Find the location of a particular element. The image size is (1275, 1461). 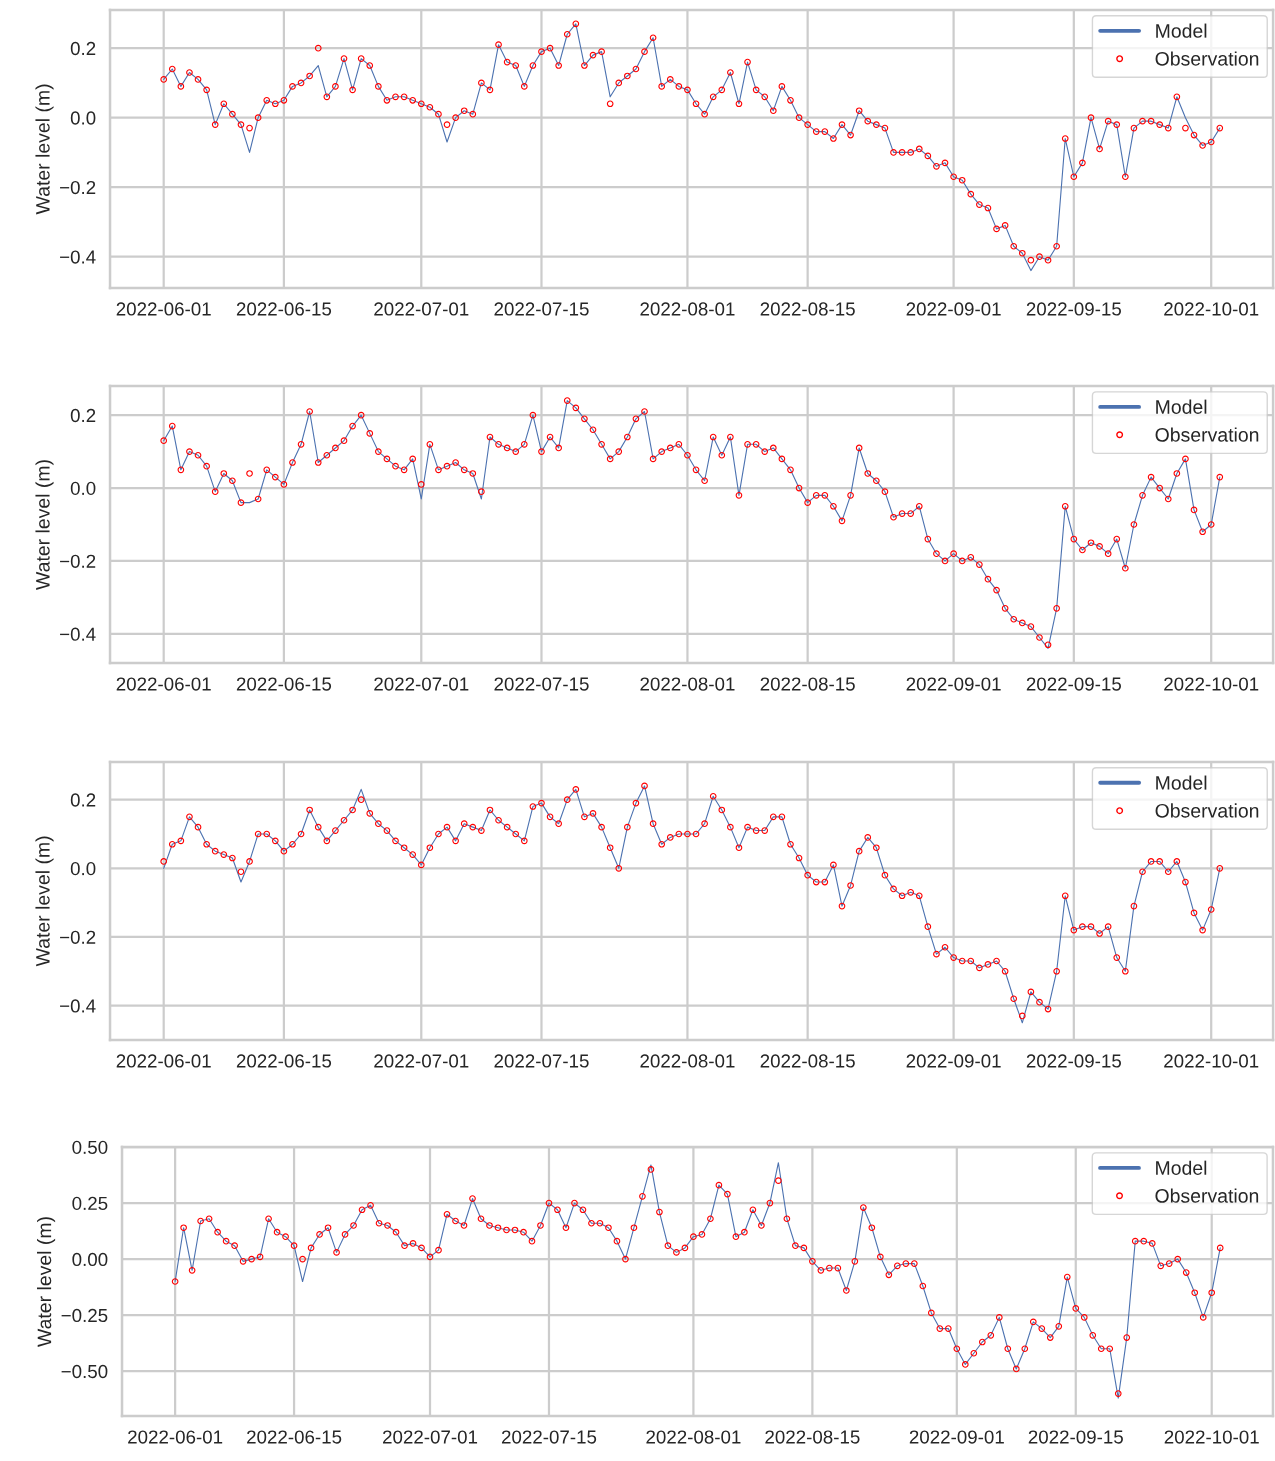

y-tick-label: −0.50 is located at coordinates (84, 1371).